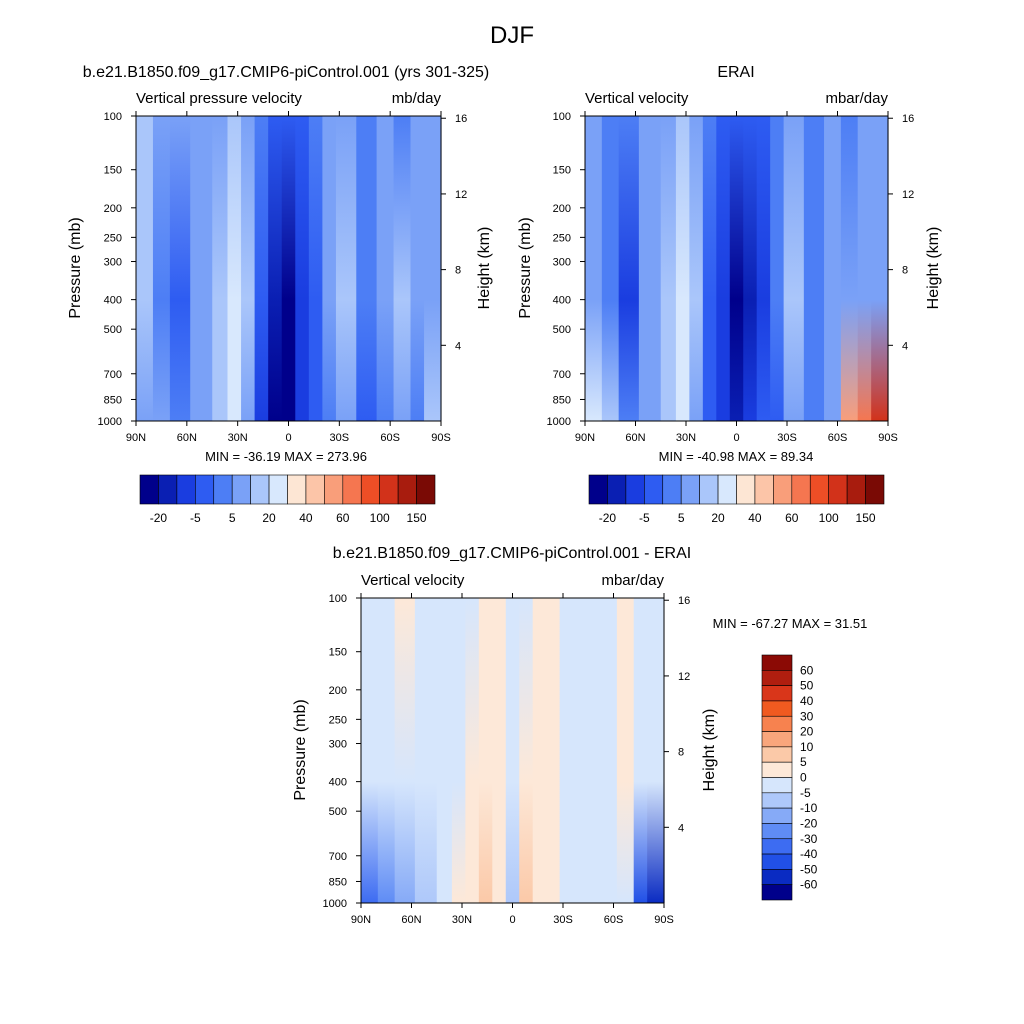 The width and height of the screenshot is (1024, 1024). I want to click on colorbar-label: -10, so click(809, 808).